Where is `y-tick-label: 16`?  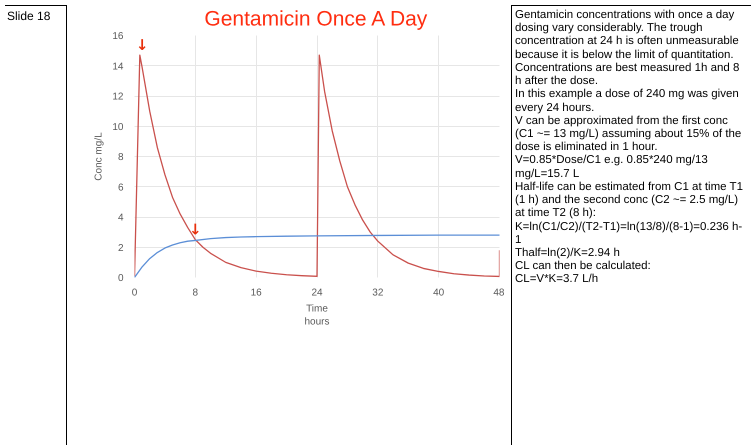
y-tick-label: 16 is located at coordinates (118, 36).